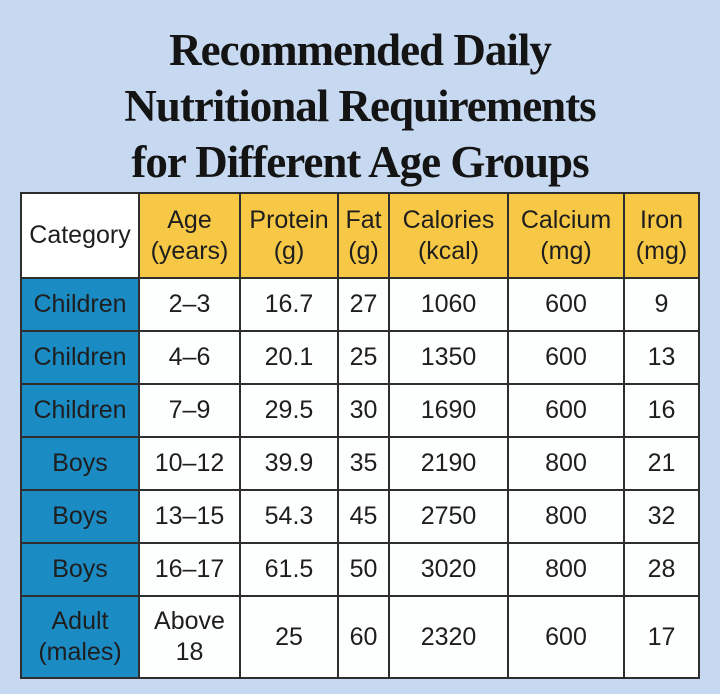  Describe the element at coordinates (661, 516) in the screenshot. I see `data-cell: 32` at that location.